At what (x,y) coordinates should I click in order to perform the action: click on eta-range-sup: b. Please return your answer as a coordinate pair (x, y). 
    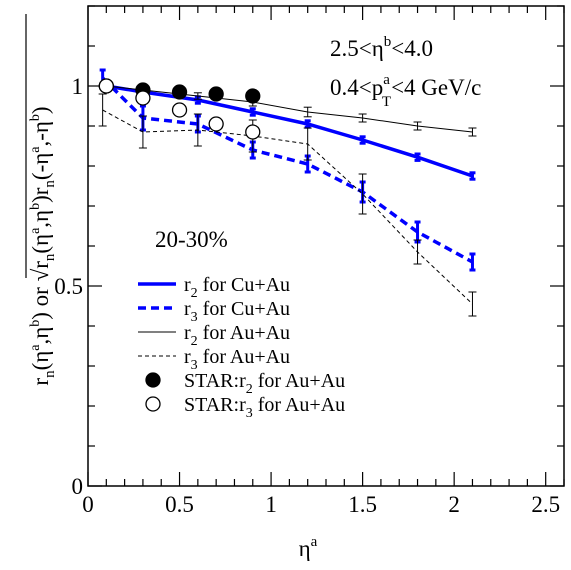
    Looking at the image, I should click on (388, 42).